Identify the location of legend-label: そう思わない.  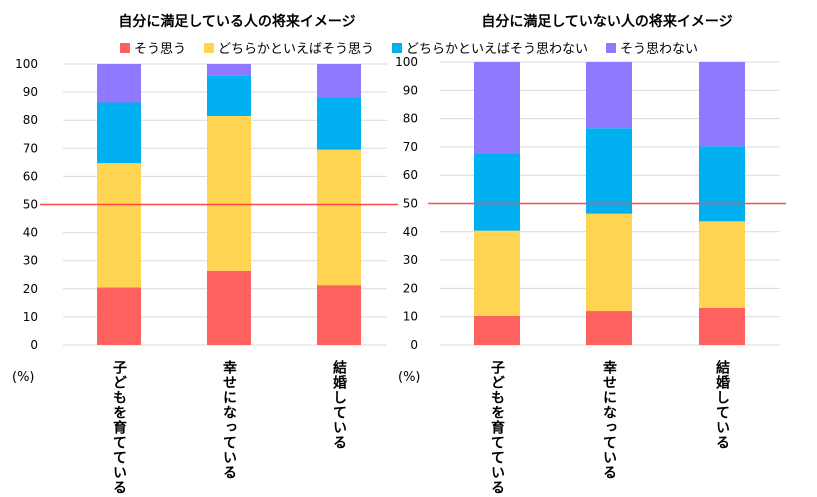
(659, 49).